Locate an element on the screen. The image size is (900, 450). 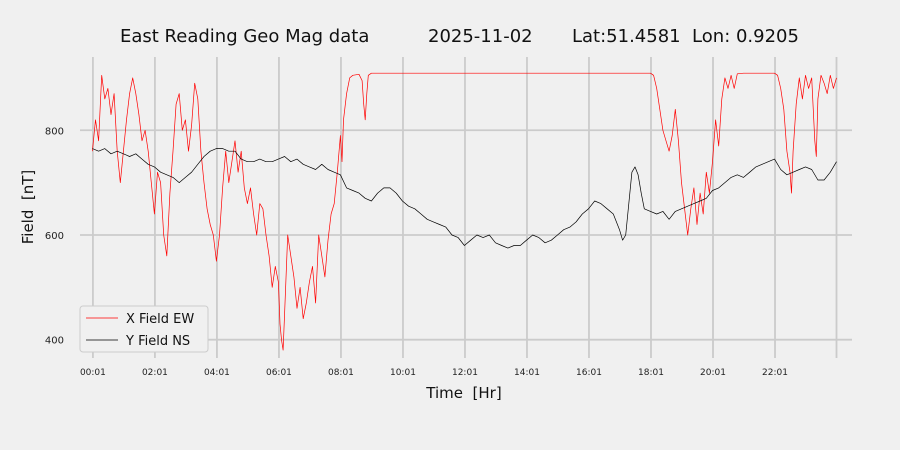
legend-label-x-field: X Field EW is located at coordinates (160, 319).